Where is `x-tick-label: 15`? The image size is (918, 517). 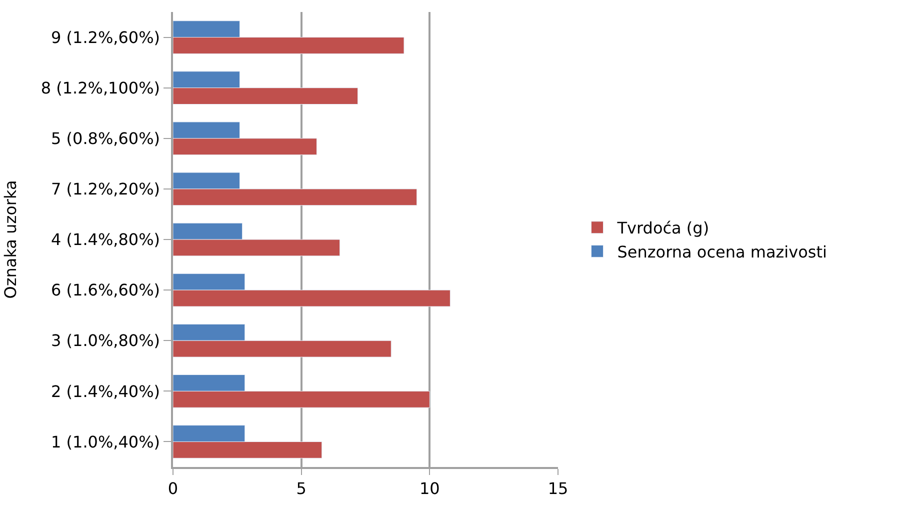
x-tick-label: 15 is located at coordinates (558, 488).